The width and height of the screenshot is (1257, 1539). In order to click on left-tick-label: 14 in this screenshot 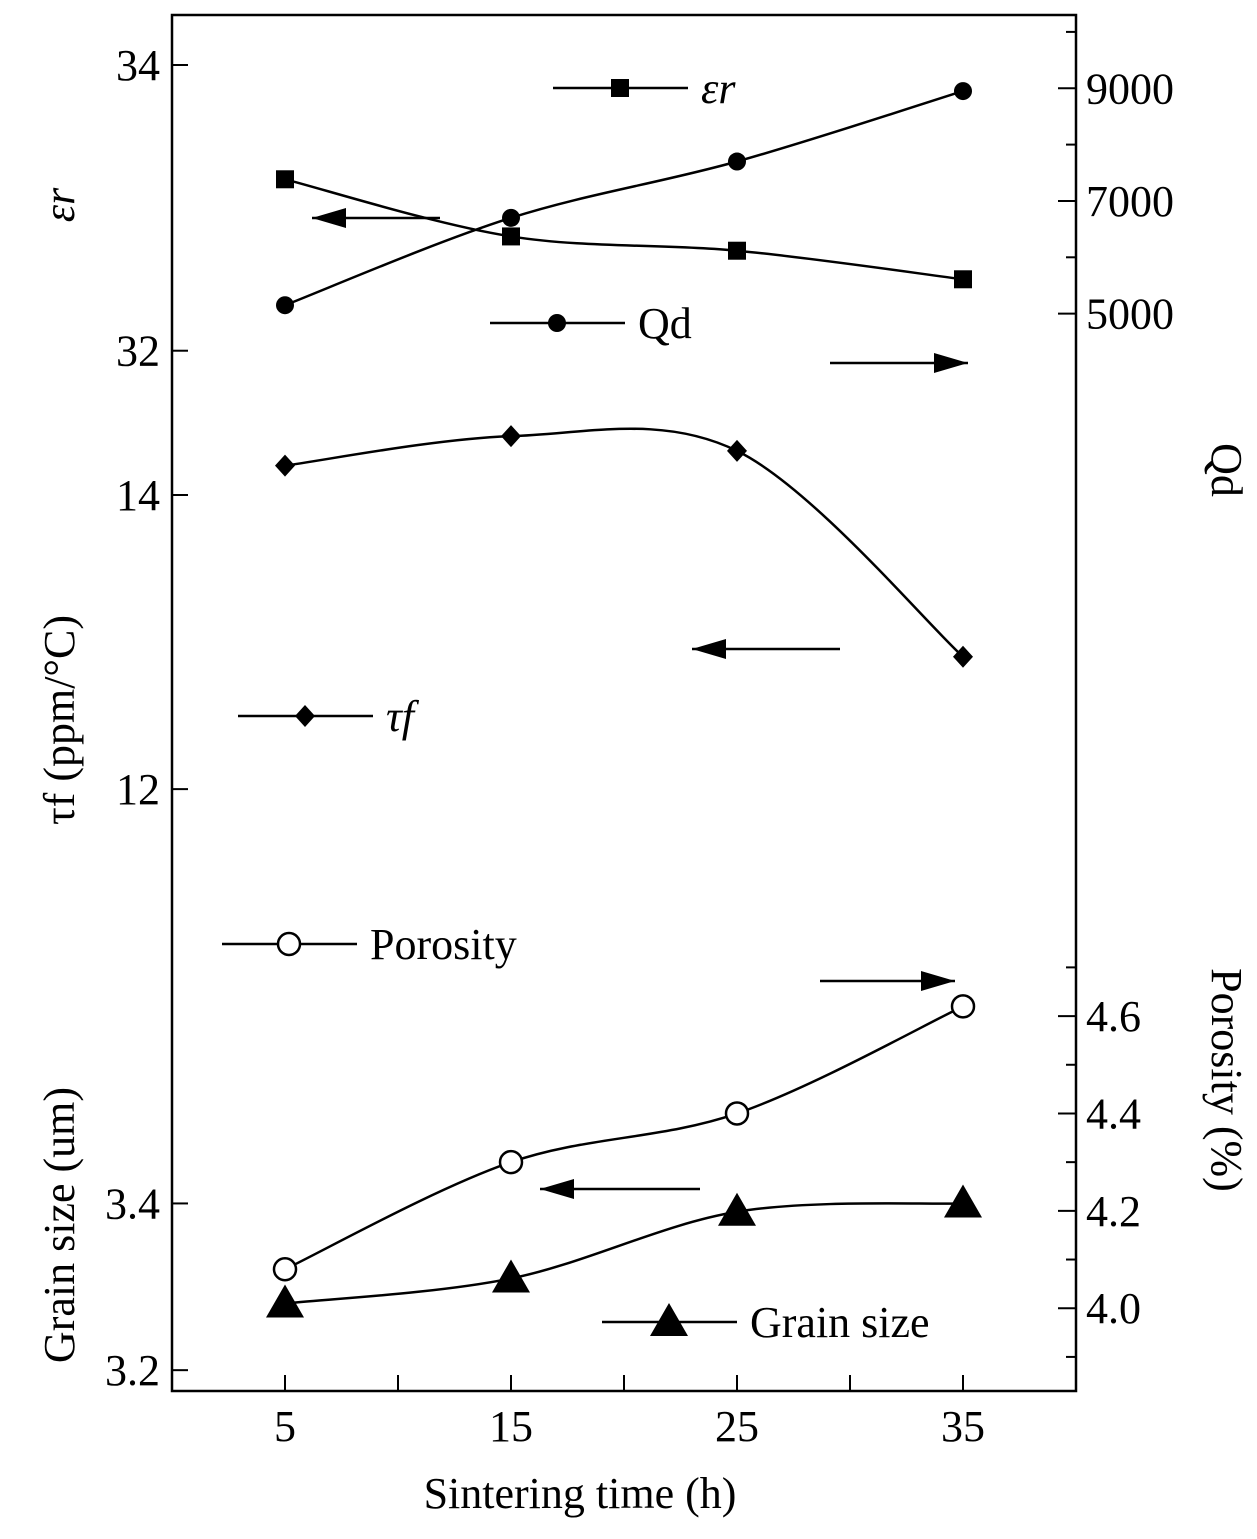, I will do `click(138, 495)`.